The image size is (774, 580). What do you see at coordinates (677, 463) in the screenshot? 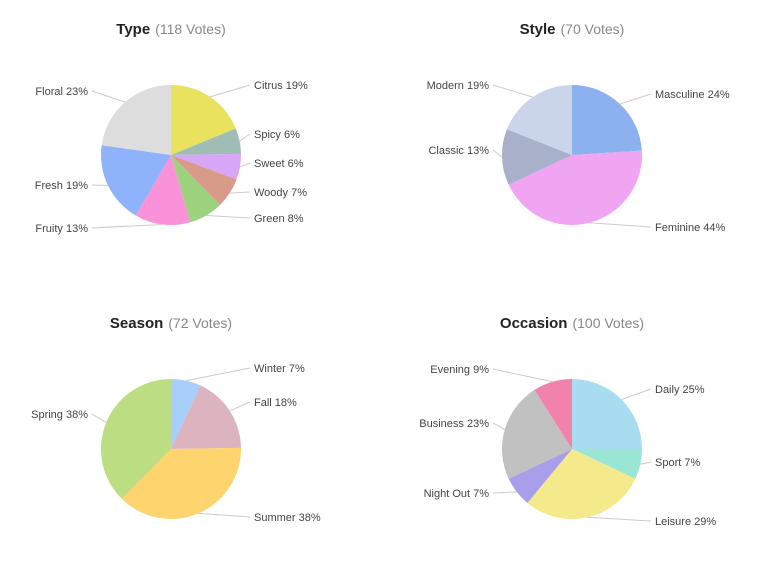
I see `slice-label-sport: Sport 7%` at bounding box center [677, 463].